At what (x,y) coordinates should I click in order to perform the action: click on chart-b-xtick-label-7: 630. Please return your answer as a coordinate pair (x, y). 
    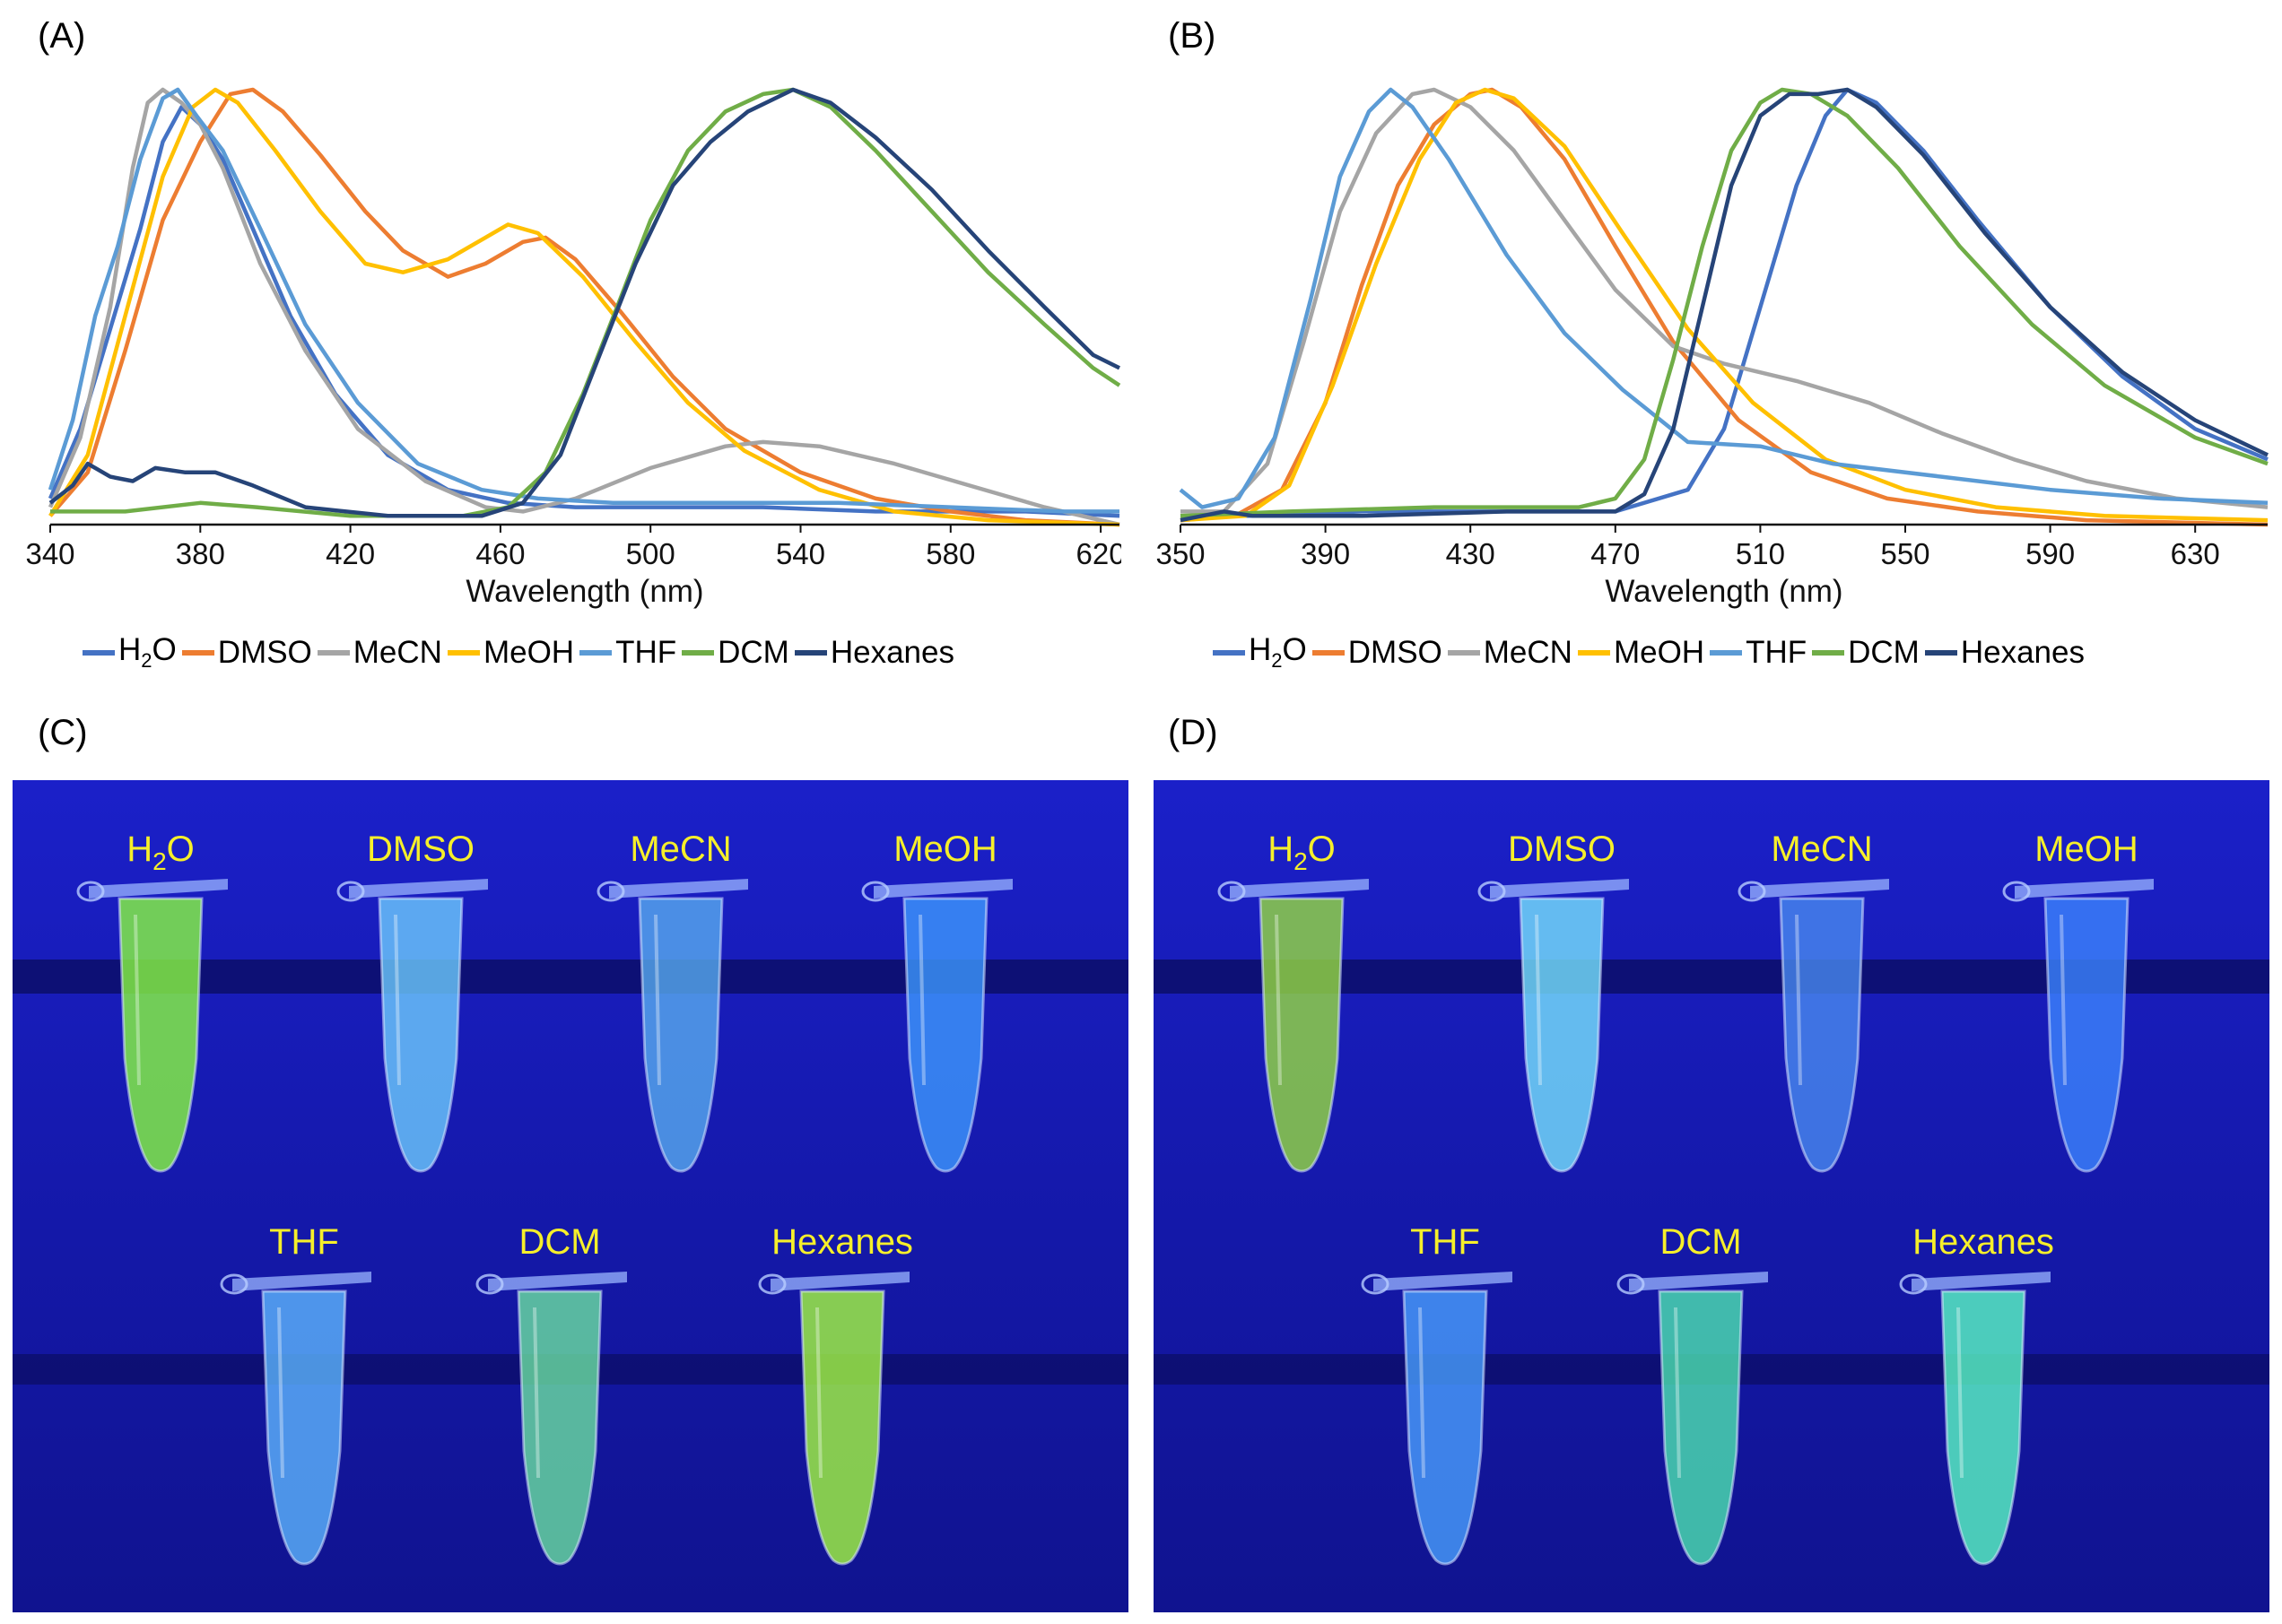
    Looking at the image, I should click on (2195, 553).